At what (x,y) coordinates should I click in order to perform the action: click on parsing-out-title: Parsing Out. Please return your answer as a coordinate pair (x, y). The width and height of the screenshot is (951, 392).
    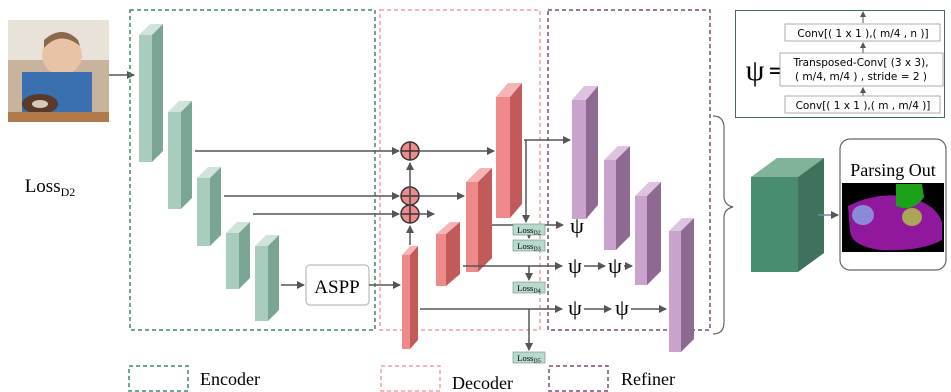
    Looking at the image, I should click on (893, 170).